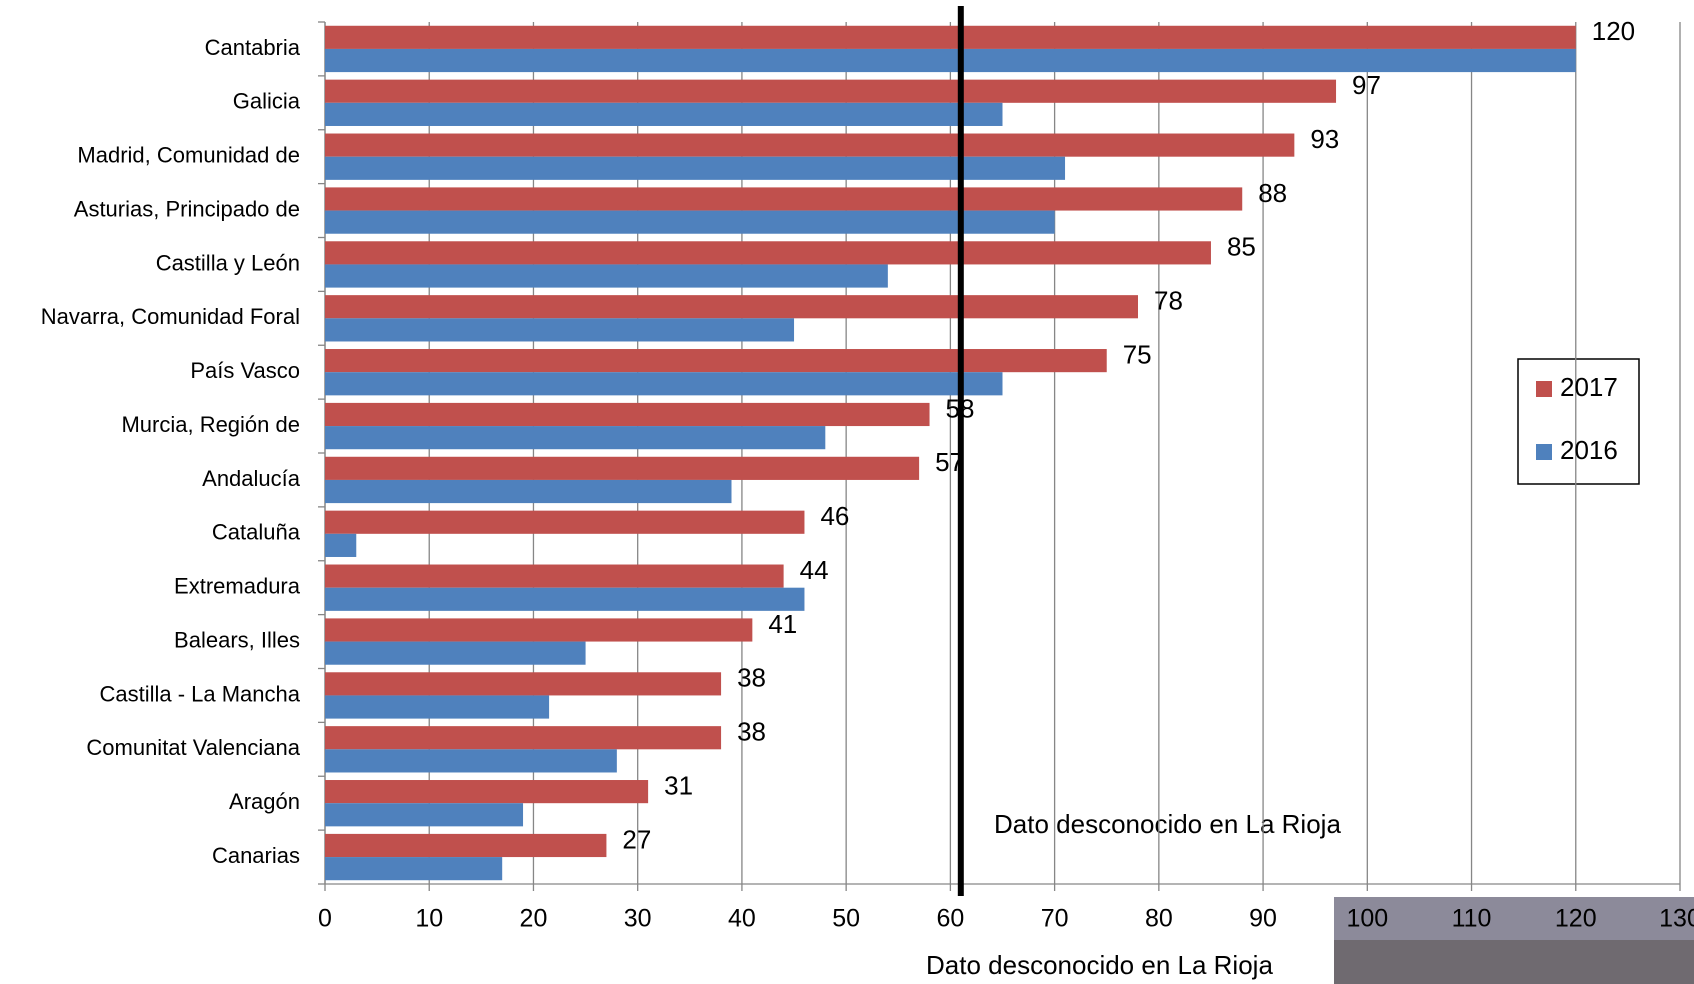 The width and height of the screenshot is (1694, 984). What do you see at coordinates (1159, 919) in the screenshot?
I see `x-tick-label: 80` at bounding box center [1159, 919].